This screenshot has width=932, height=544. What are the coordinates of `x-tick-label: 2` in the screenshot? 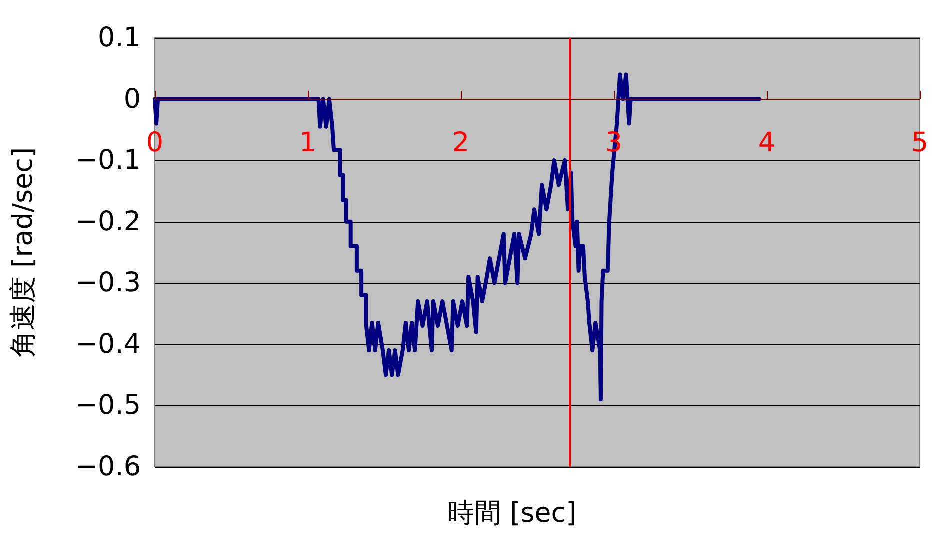 It's located at (461, 142).